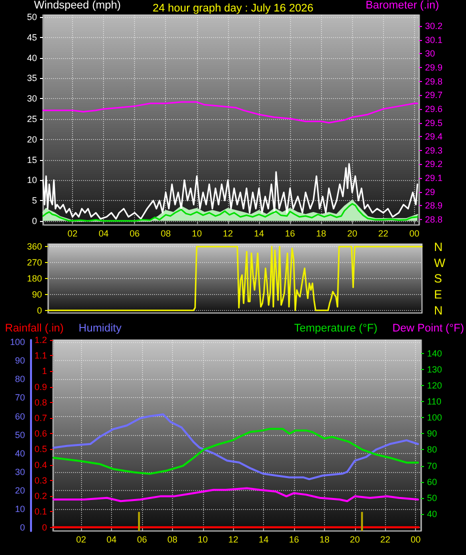 The width and height of the screenshot is (466, 555). I want to click on y2-tick-label: 29.6, so click(434, 109).